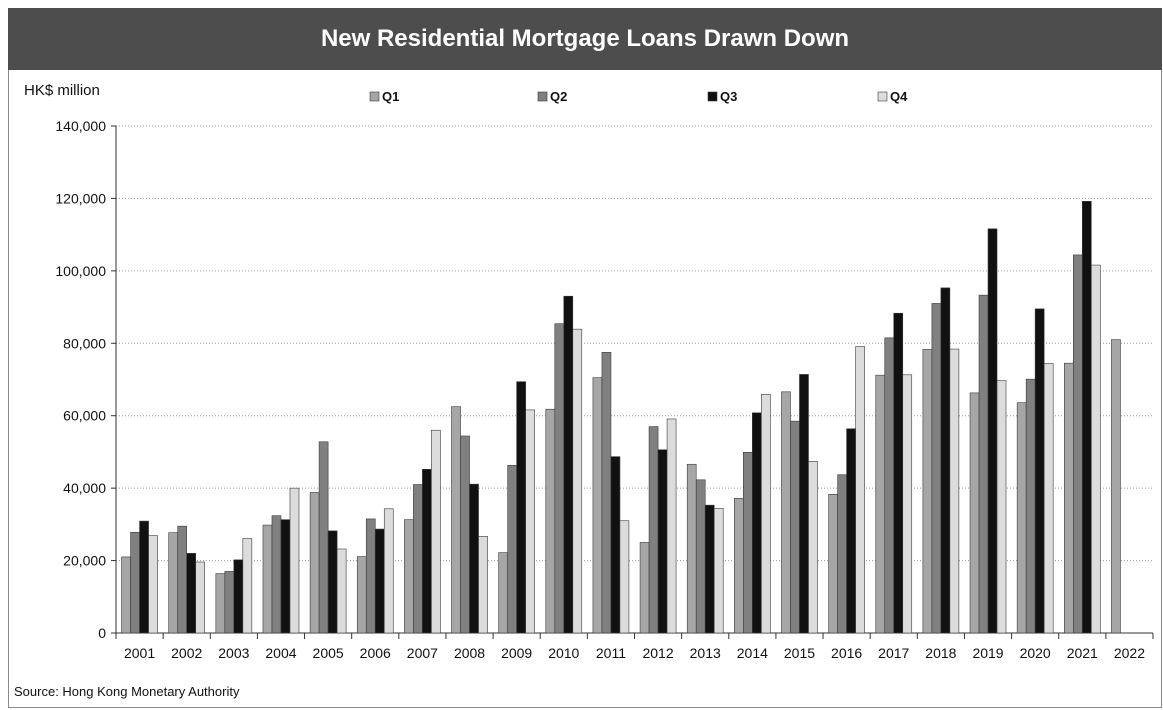  I want to click on x-tick-label: 2010, so click(563, 653).